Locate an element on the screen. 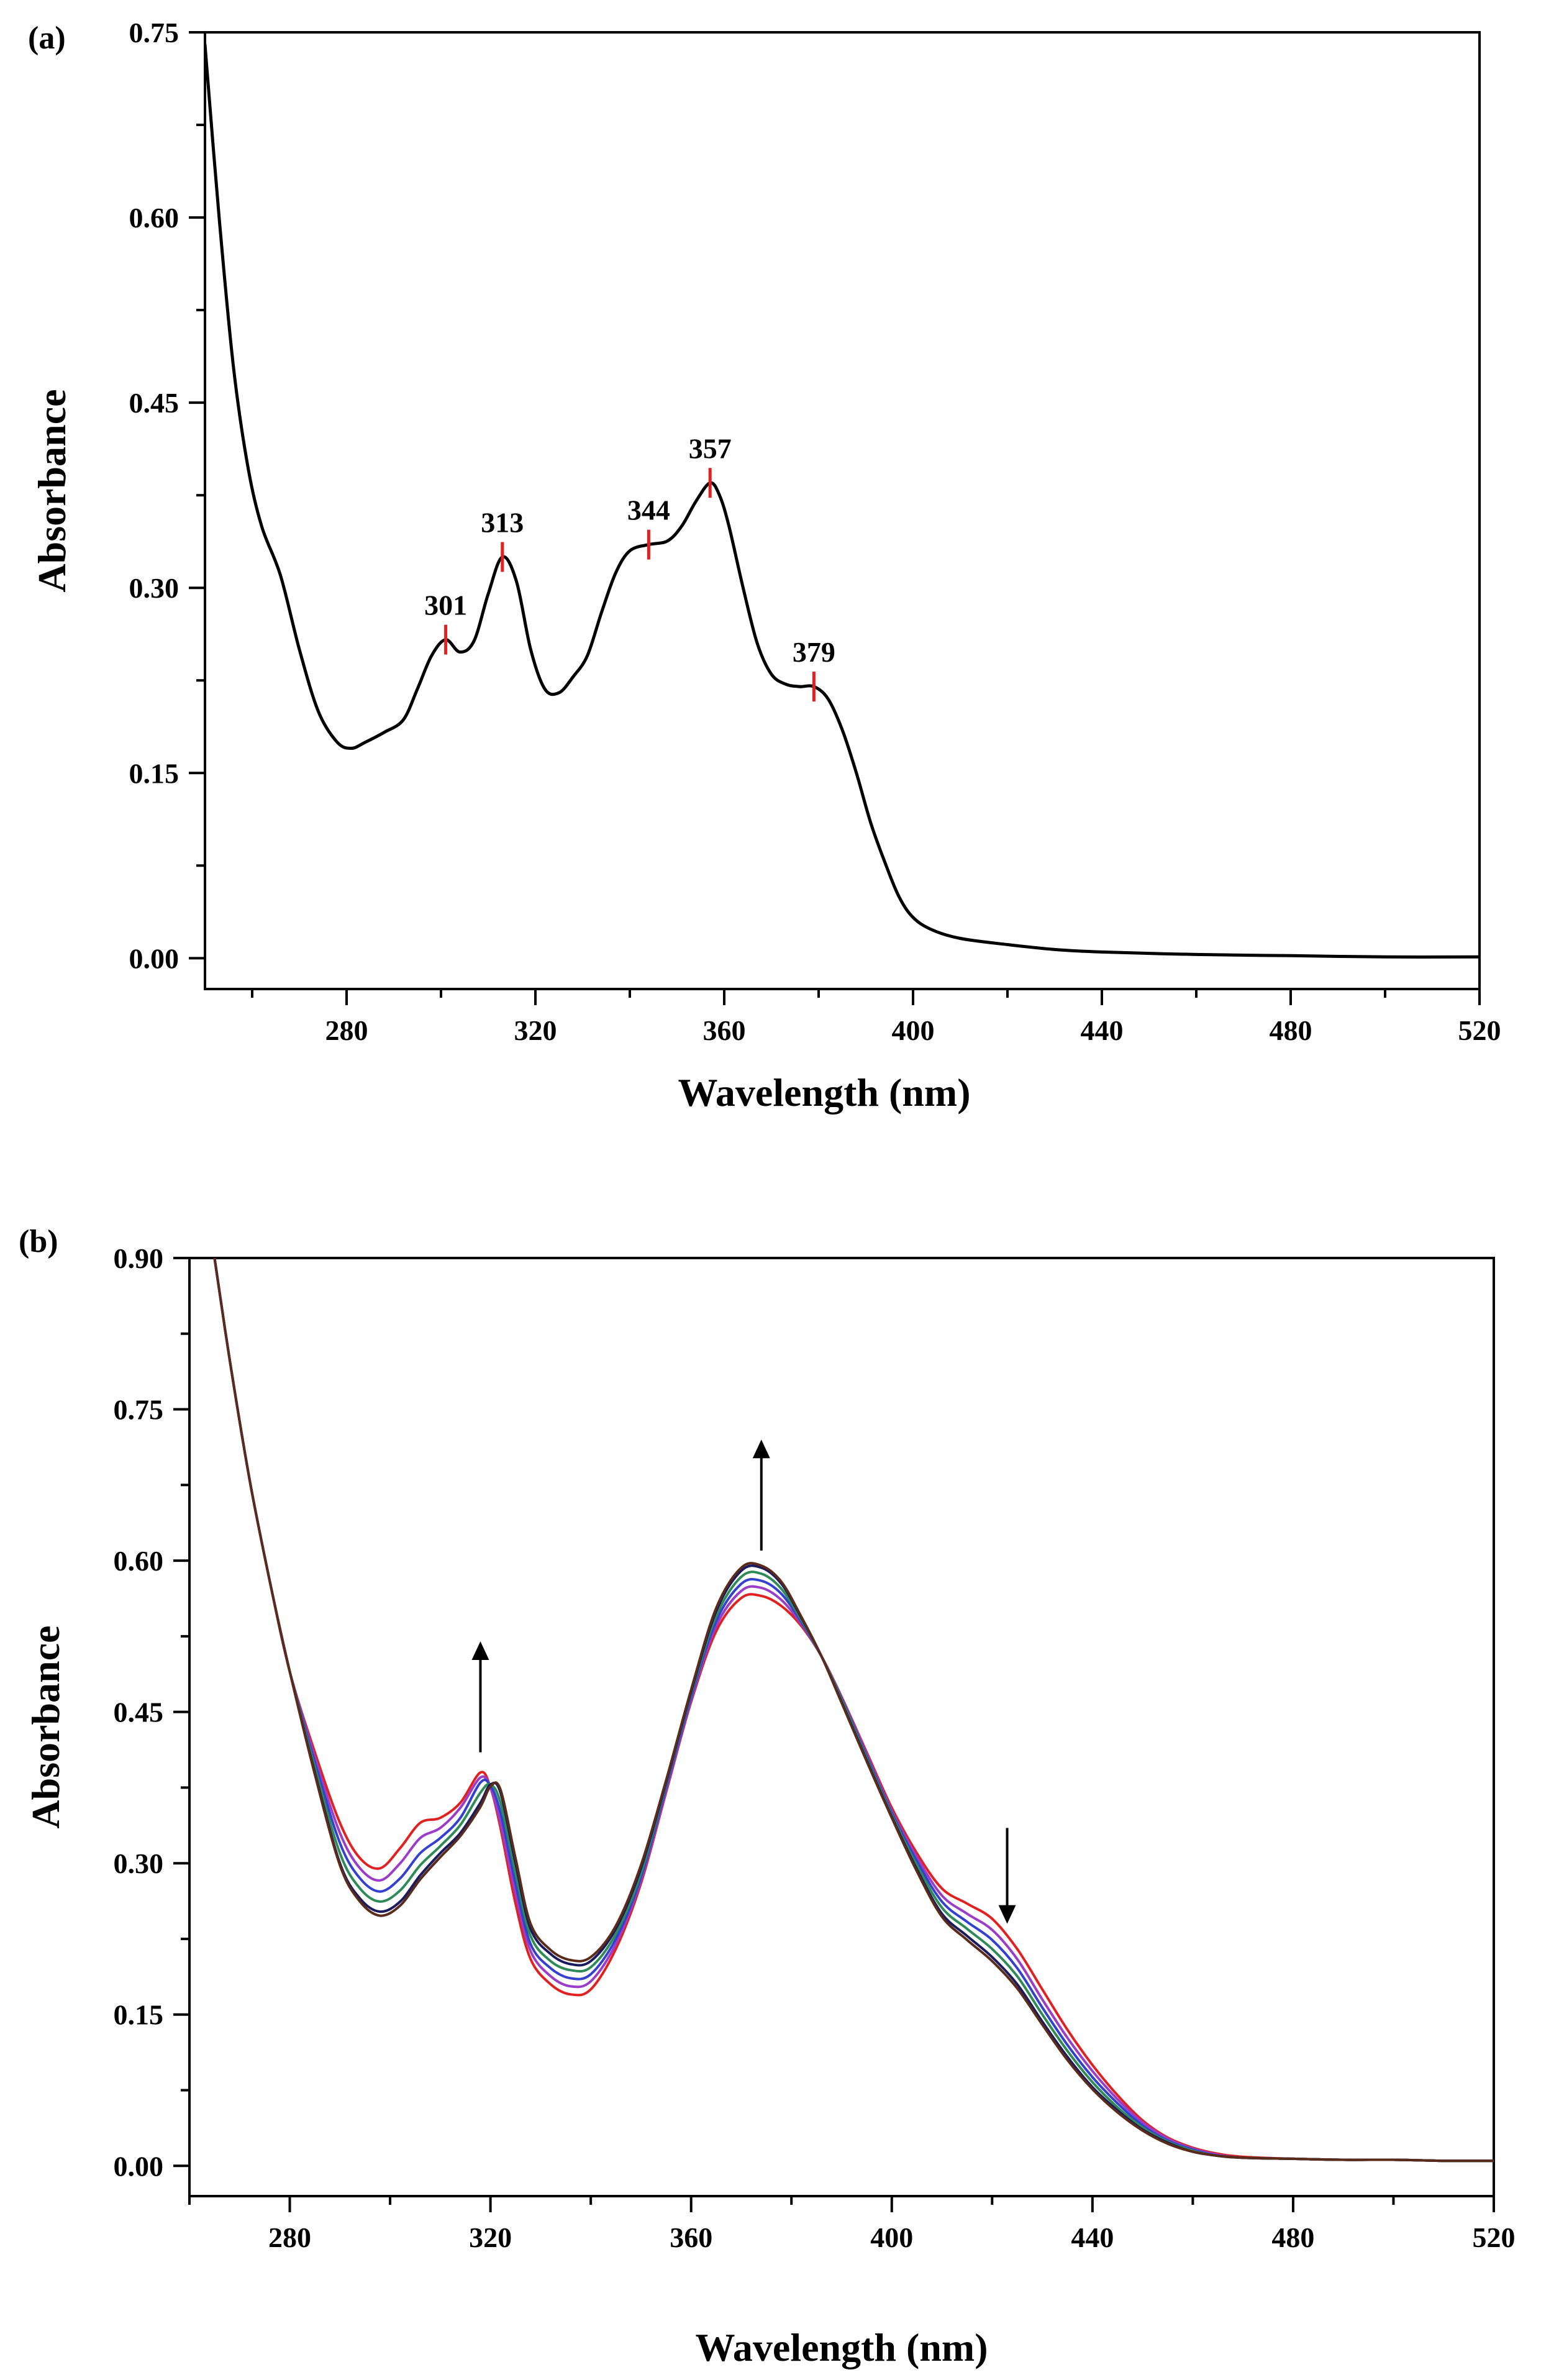  panel-b-xlabel: Wavelength (nm) is located at coordinates (841, 2347).